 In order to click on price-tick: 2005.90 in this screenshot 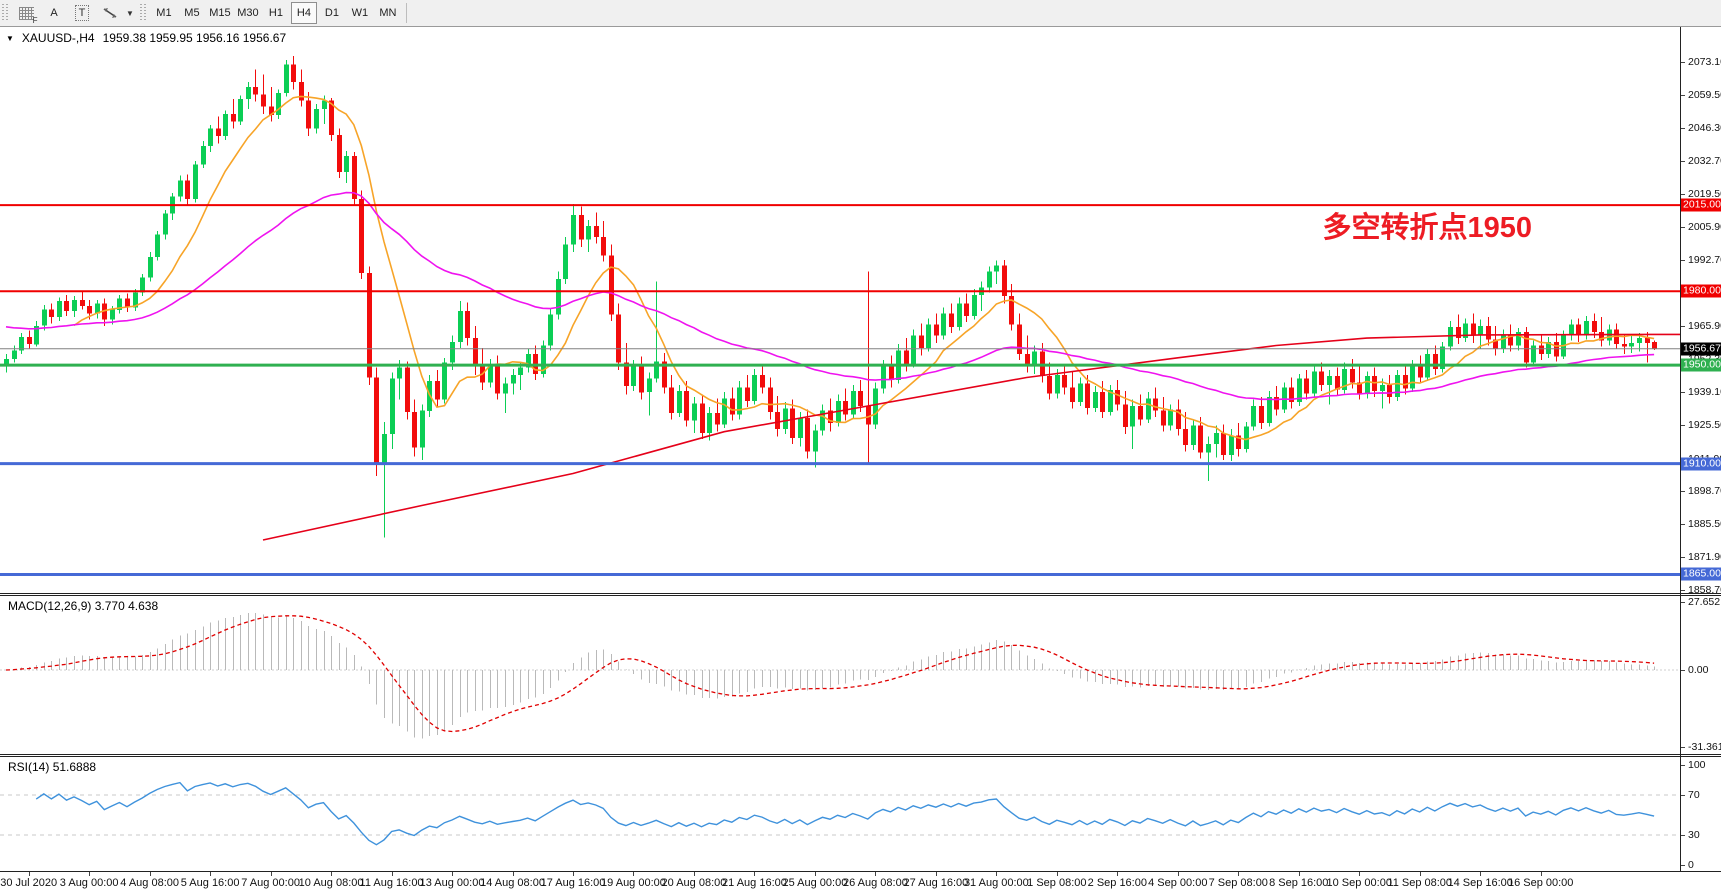, I will do `click(1704, 227)`.